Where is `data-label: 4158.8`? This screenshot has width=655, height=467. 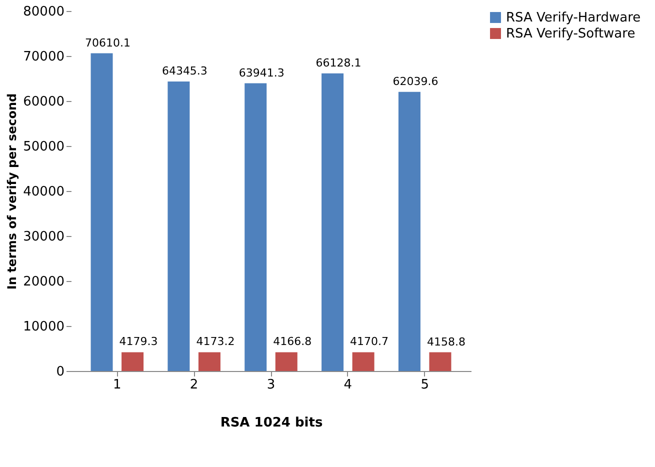
data-label: 4158.8 is located at coordinates (446, 341).